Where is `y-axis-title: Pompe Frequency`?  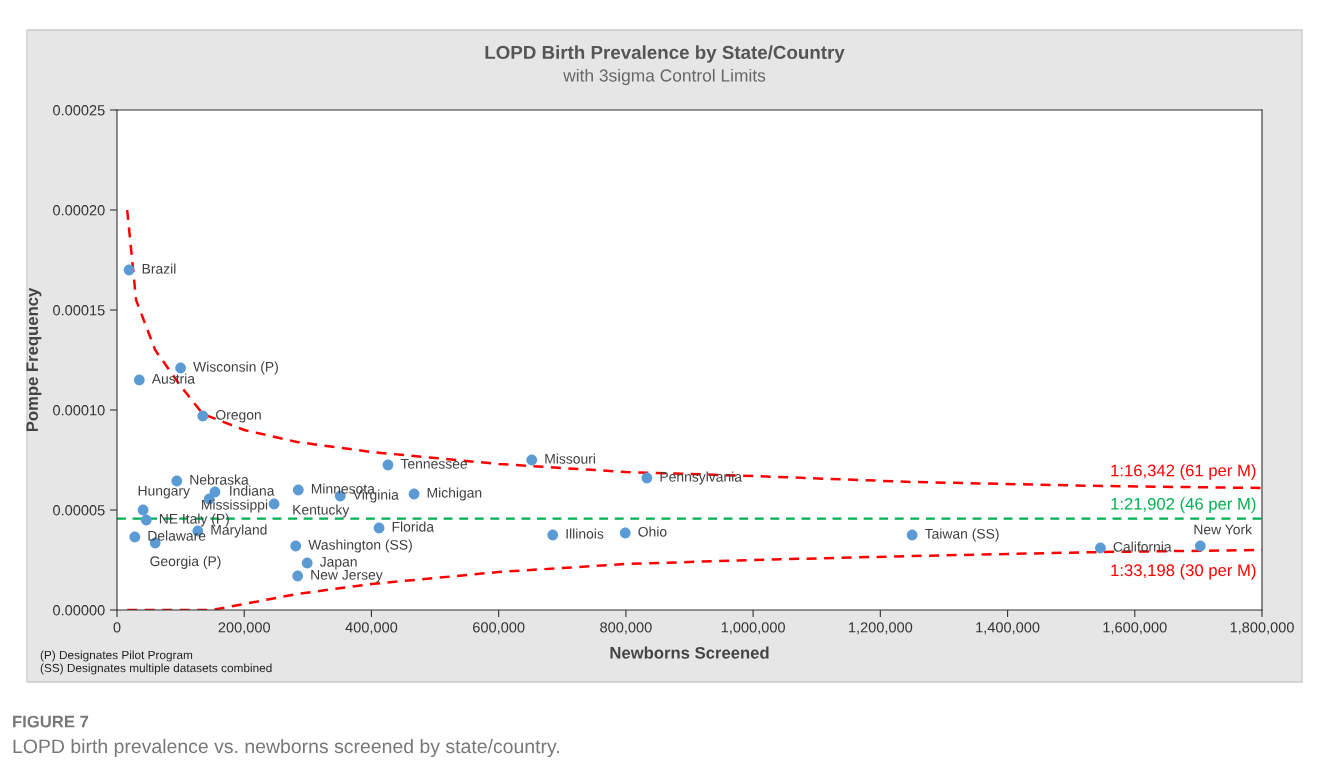
y-axis-title: Pompe Frequency is located at coordinates (34, 359).